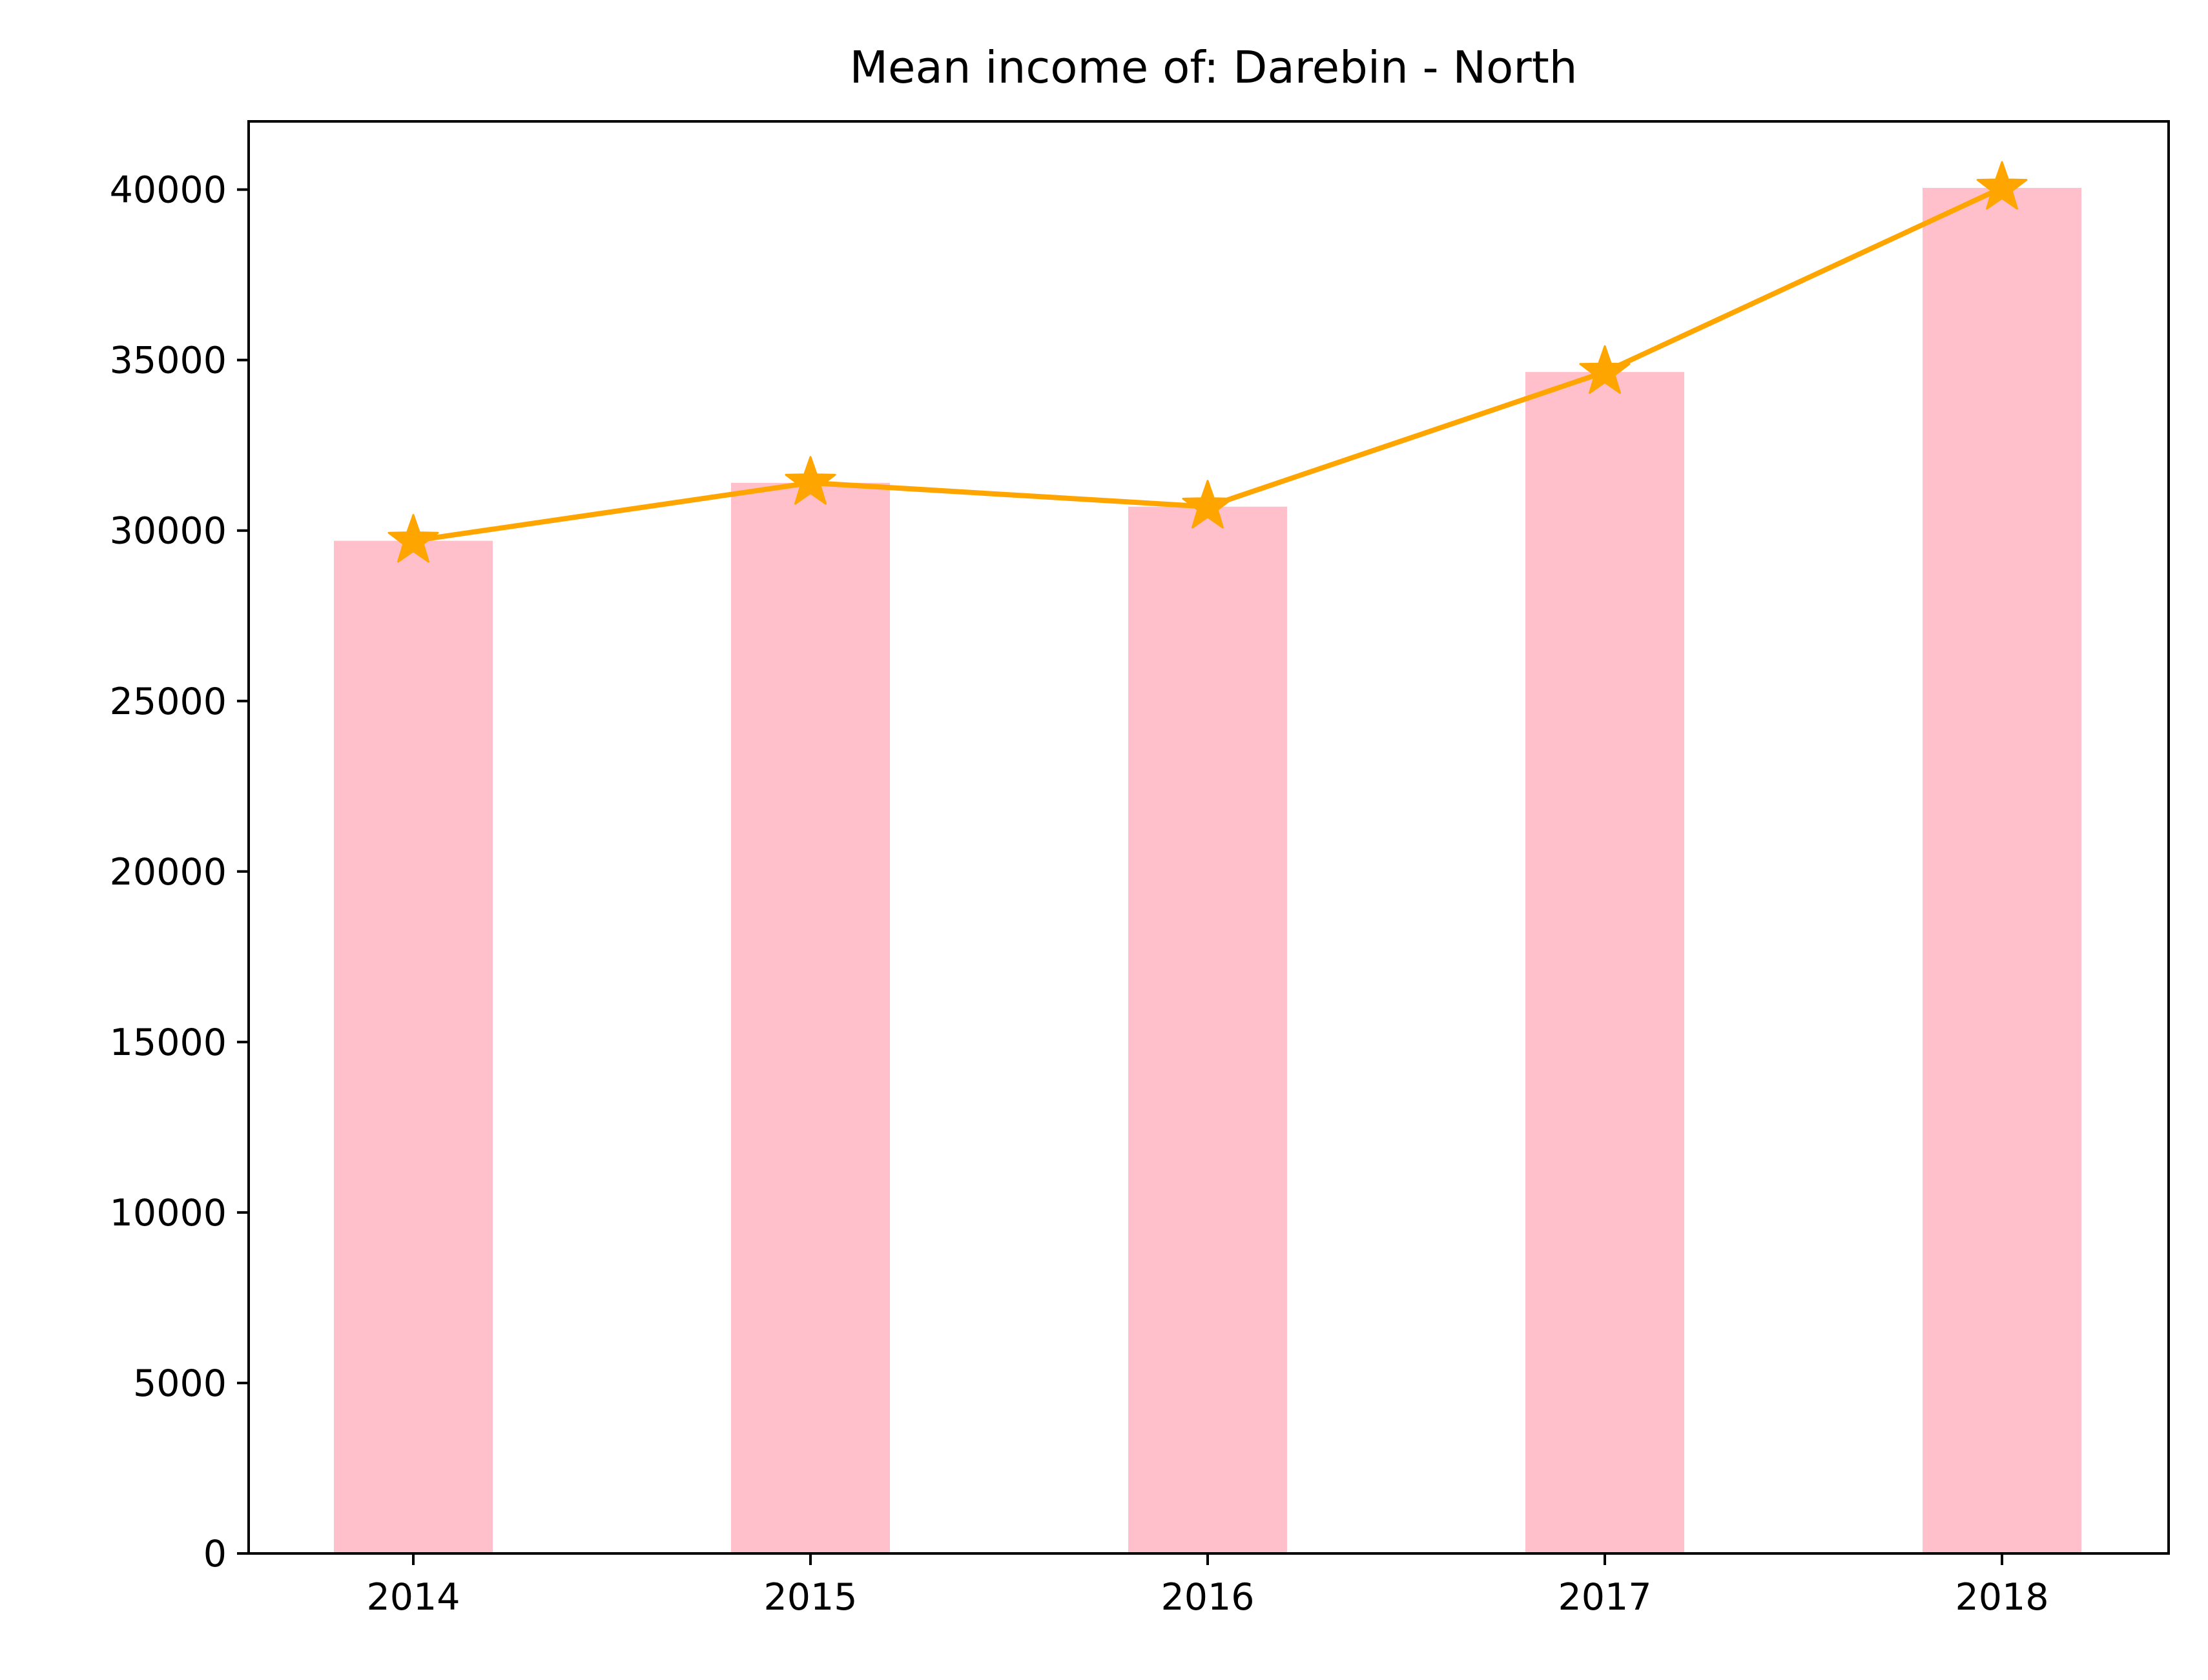  Describe the element at coordinates (180, 1383) in the screenshot. I see `y-tick-label: 5000` at that location.